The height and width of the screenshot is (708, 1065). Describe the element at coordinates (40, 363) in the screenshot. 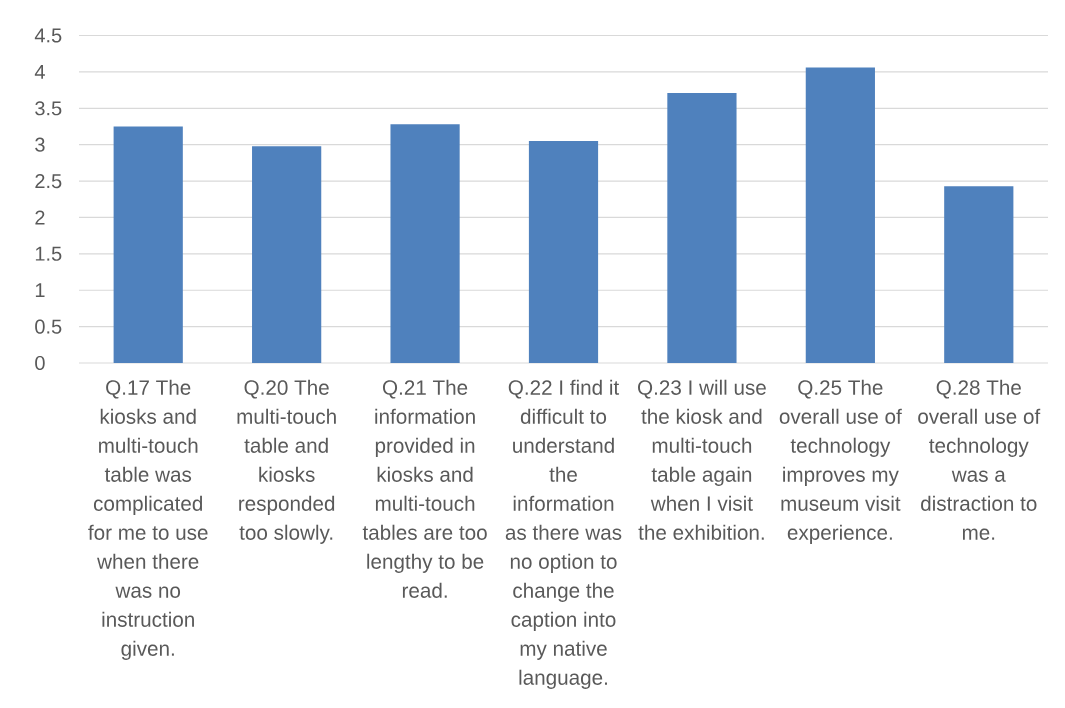

I see `y-tick-label: 0` at that location.